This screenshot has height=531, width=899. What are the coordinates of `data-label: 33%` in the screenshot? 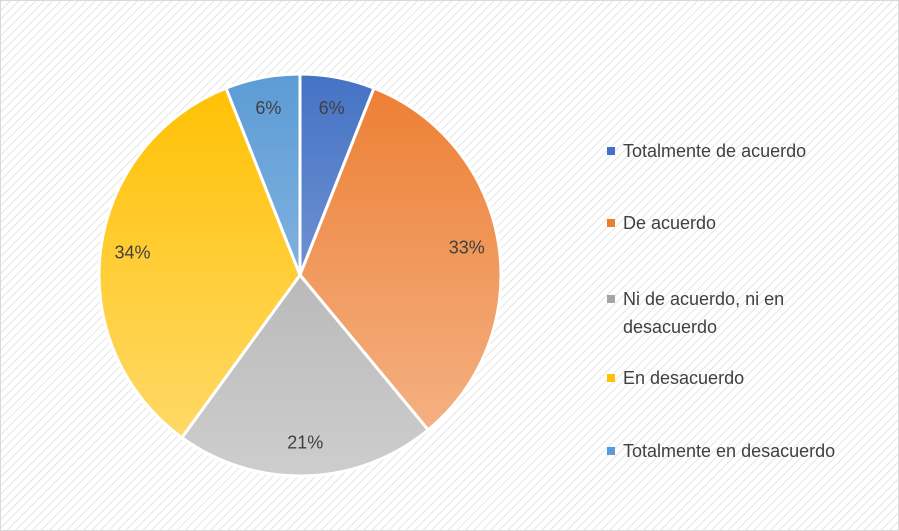 It's located at (467, 247).